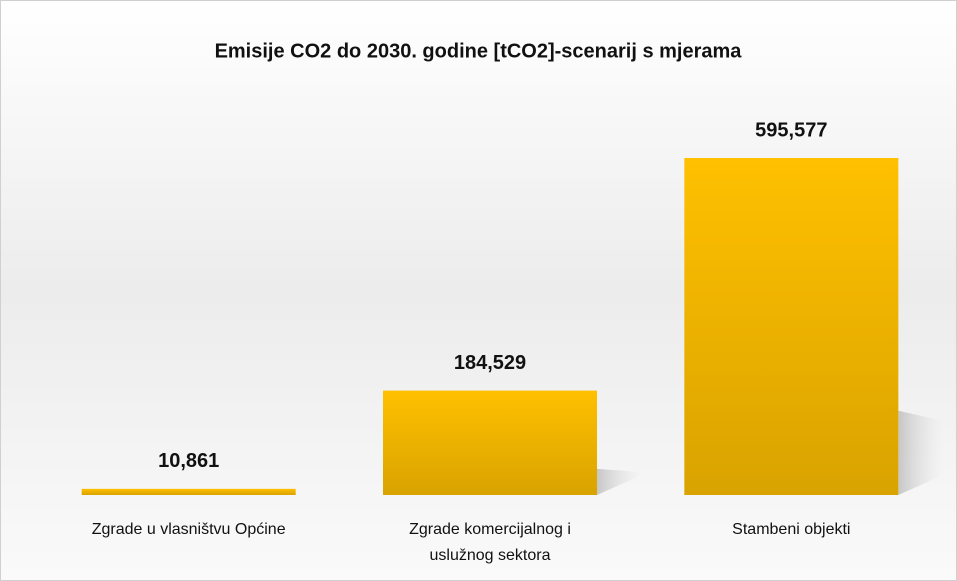  What do you see at coordinates (490, 542) in the screenshot?
I see `category-label: Zgrade komercijalnog i uslužnog sektora` at bounding box center [490, 542].